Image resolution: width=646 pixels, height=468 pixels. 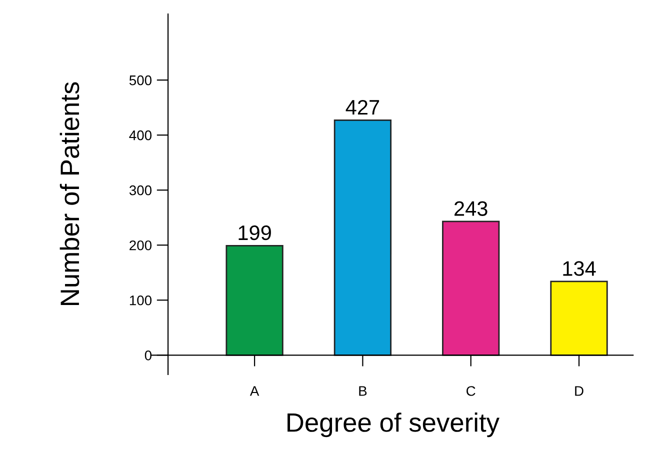 What do you see at coordinates (70, 193) in the screenshot?
I see `y-axis-title: Number of Patients` at bounding box center [70, 193].